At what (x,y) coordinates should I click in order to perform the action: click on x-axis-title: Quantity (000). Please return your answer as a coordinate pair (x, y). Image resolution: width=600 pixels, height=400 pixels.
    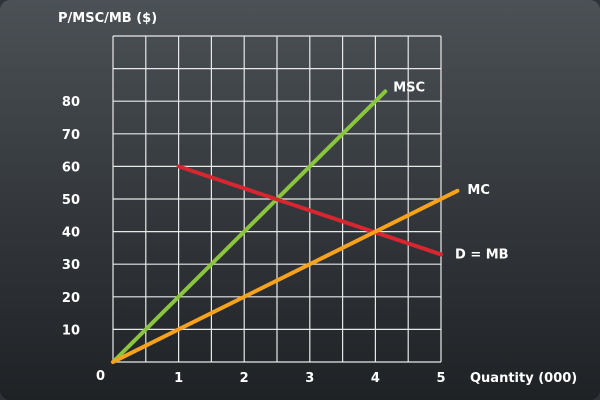
    Looking at the image, I should click on (523, 378).